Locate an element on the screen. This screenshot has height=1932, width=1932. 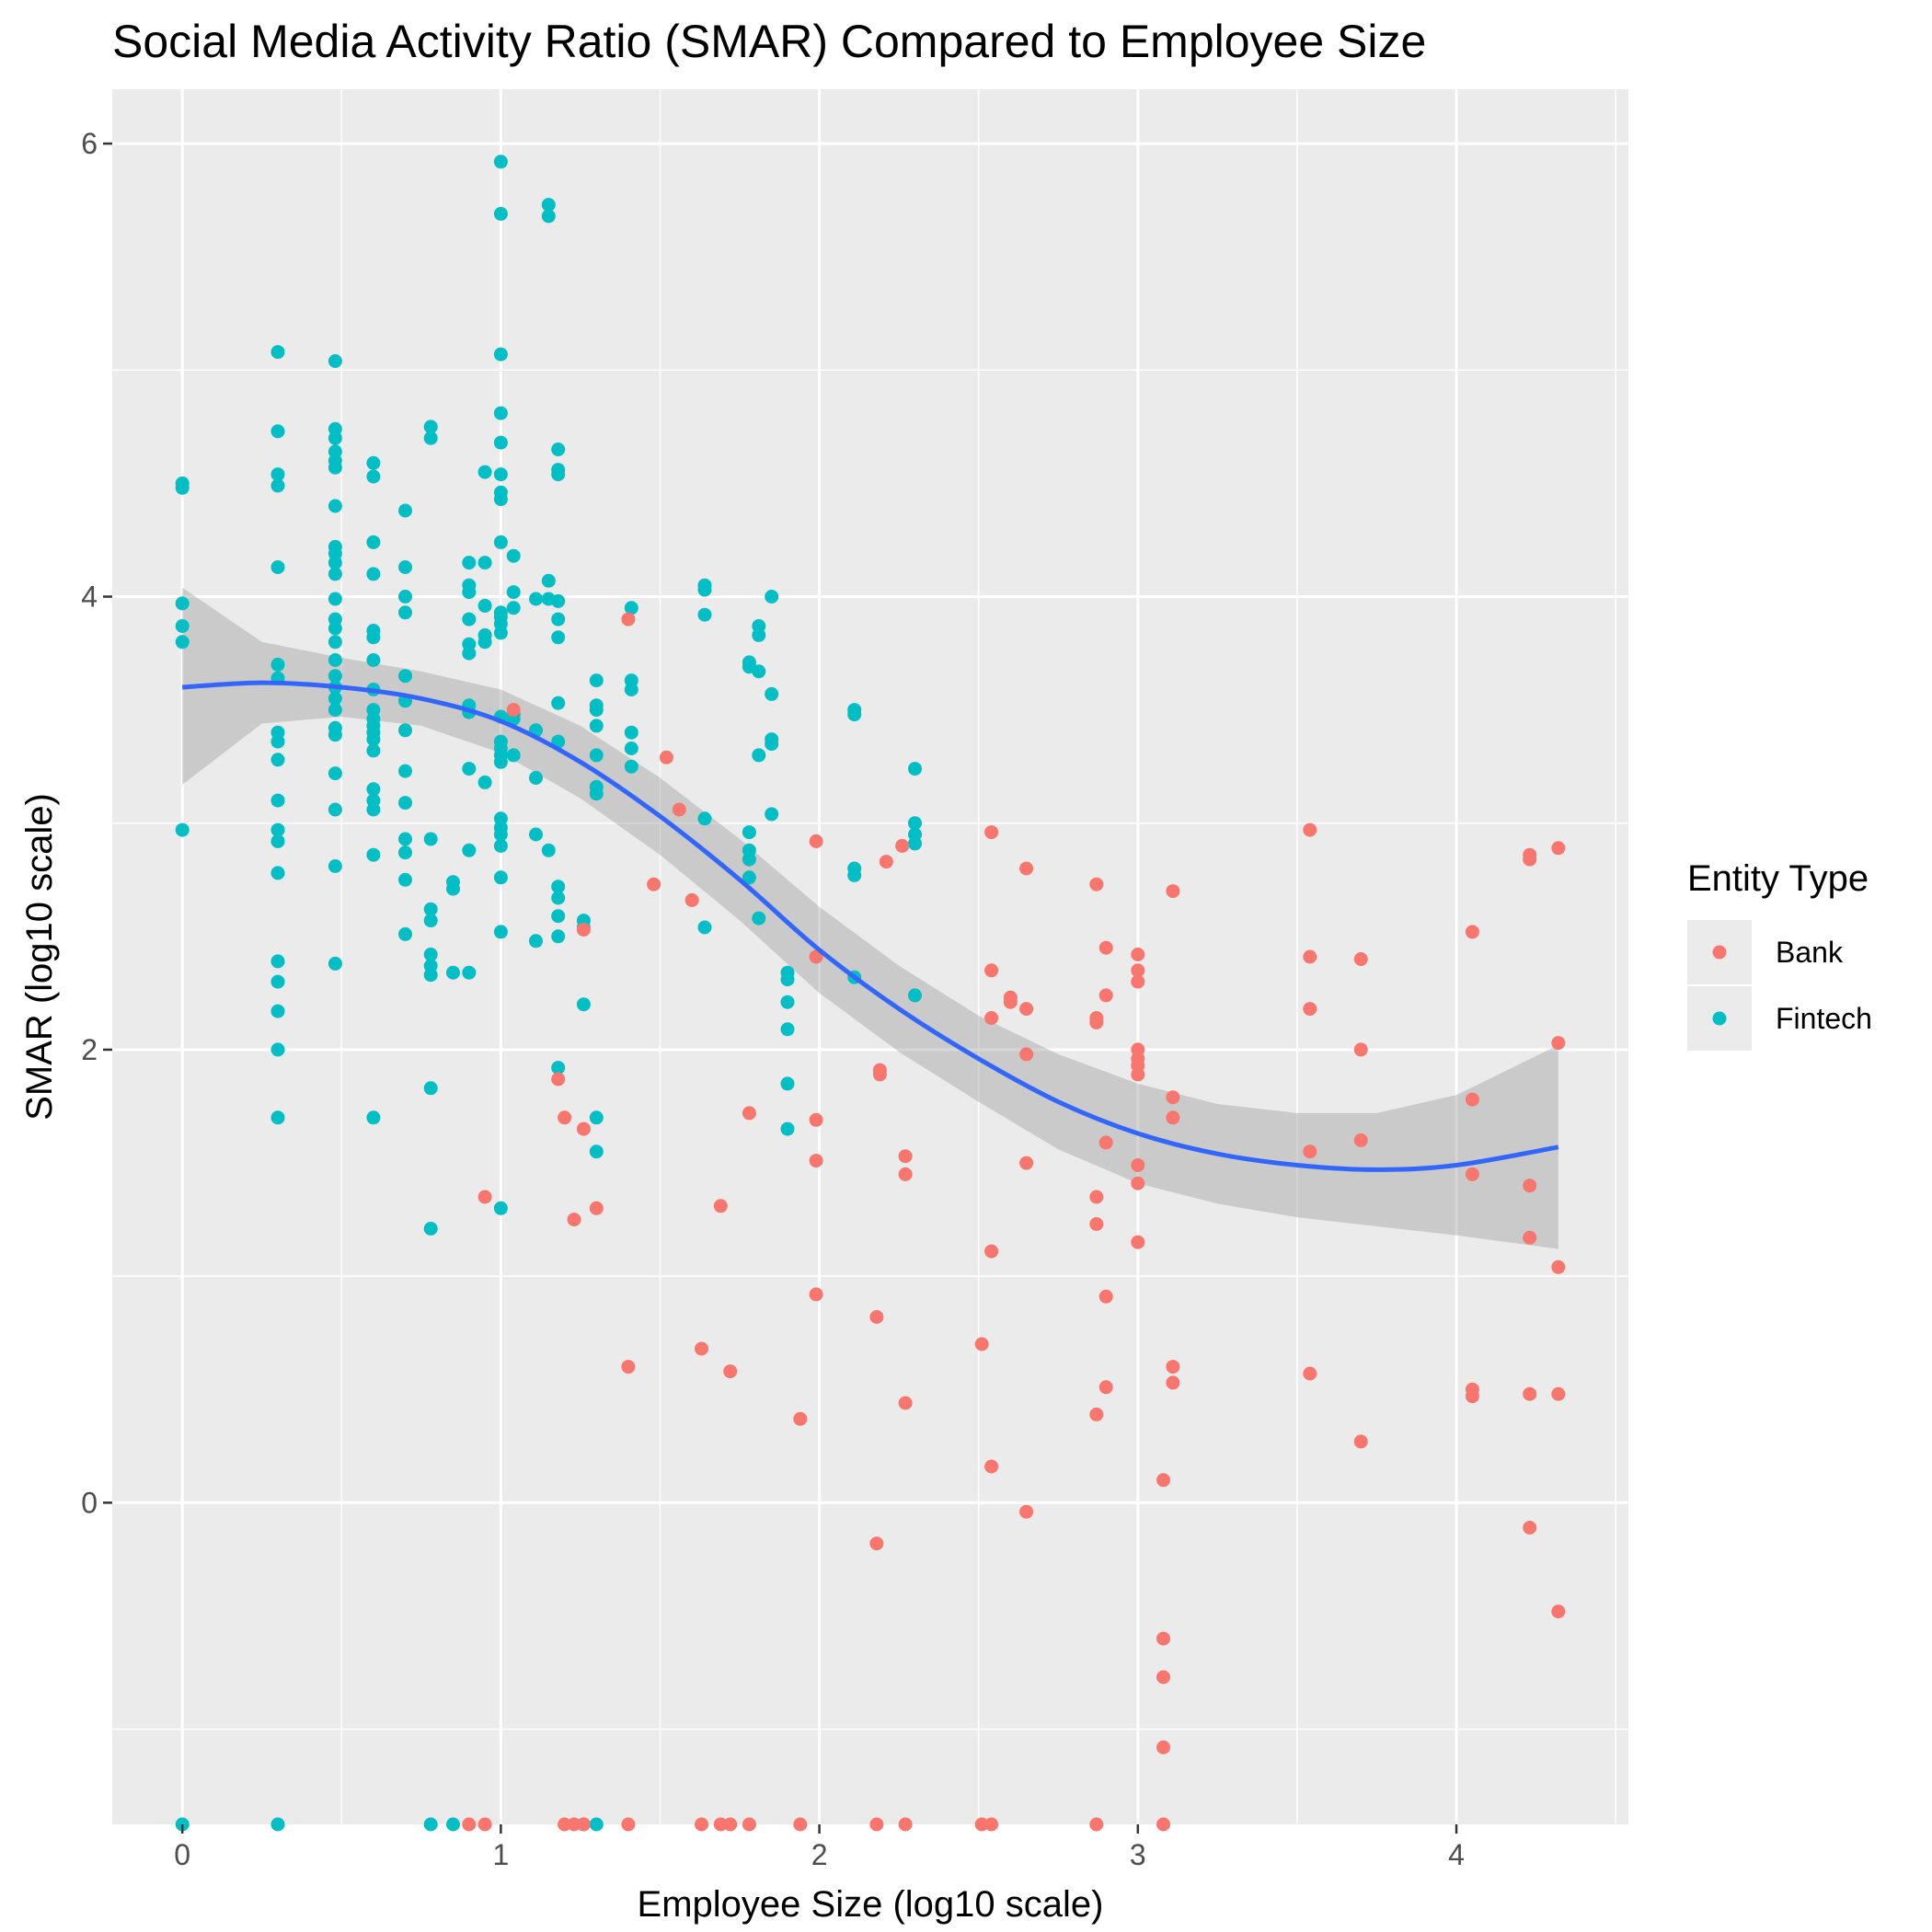
legend-swatch-bank is located at coordinates (1719, 952).